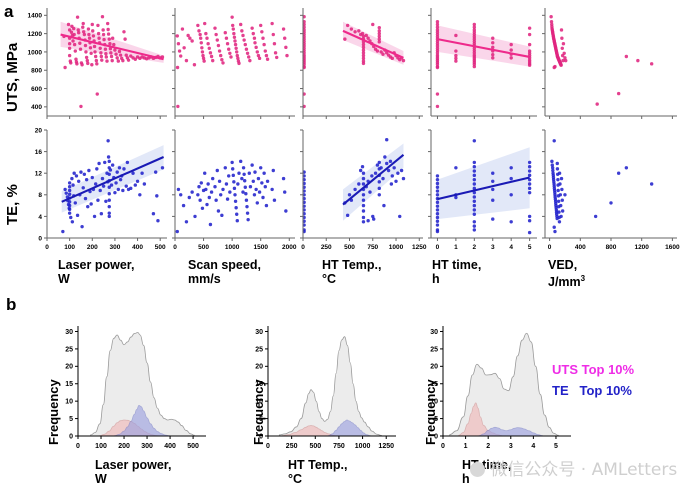 The width and height of the screenshot is (685, 494). What do you see at coordinates (39, 174) in the screenshot?
I see `svg-text: 12` at bounding box center [39, 174].